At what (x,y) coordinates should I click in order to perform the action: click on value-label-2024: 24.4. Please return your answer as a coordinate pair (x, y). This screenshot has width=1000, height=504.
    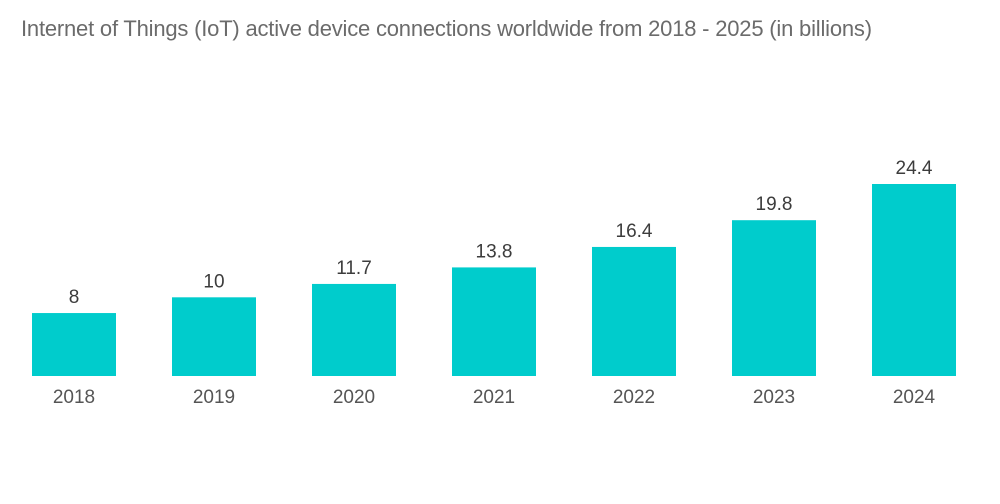
    Looking at the image, I should click on (914, 168).